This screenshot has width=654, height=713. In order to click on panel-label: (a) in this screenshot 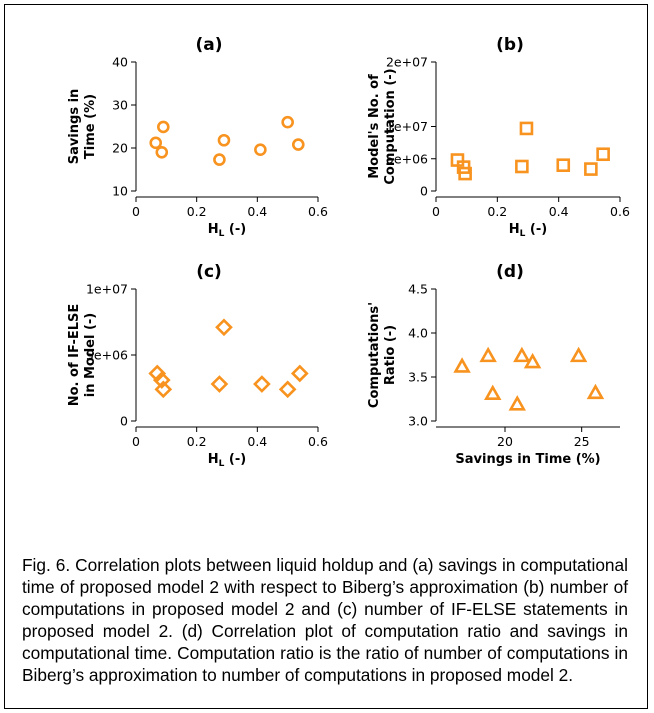, I will do `click(208, 45)`.